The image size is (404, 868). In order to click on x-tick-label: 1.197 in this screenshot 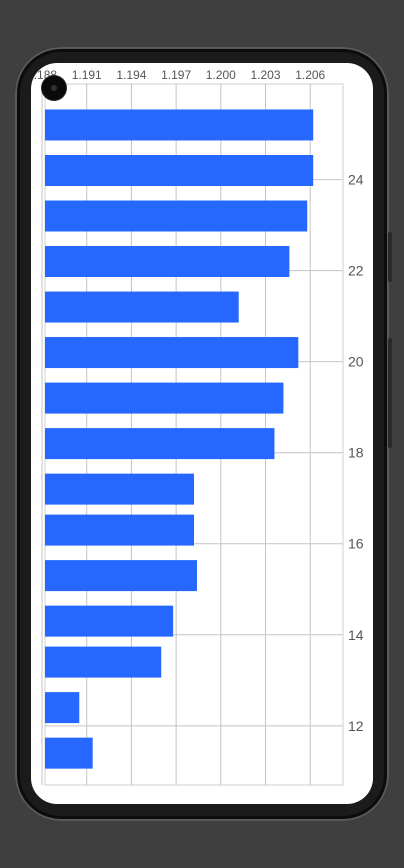, I will do `click(176, 75)`.